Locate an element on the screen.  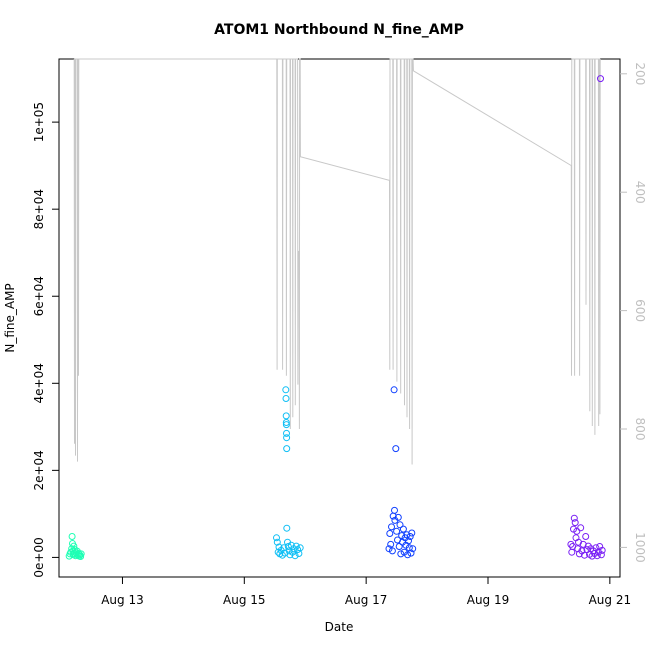
x-tick-label: Aug 21 is located at coordinates (610, 600).